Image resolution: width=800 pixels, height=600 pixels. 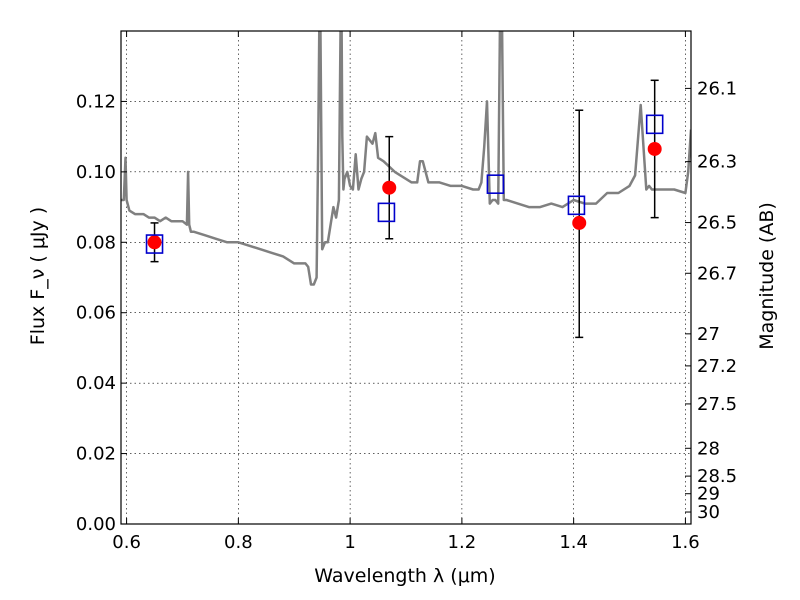 I want to click on y2-tick-label: 28, so click(x=708, y=448).